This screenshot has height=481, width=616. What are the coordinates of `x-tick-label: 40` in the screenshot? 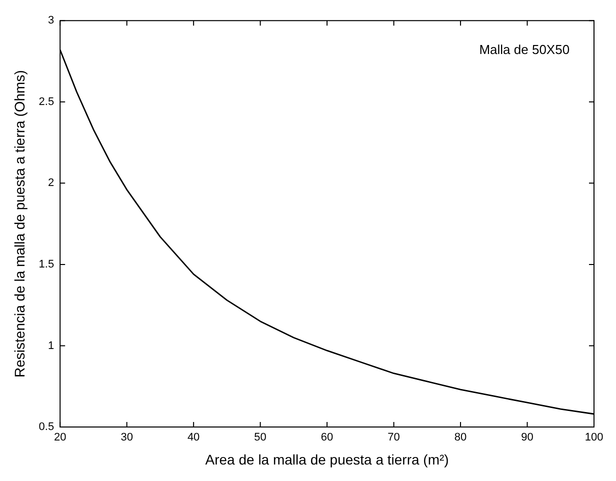 It's located at (193, 438).